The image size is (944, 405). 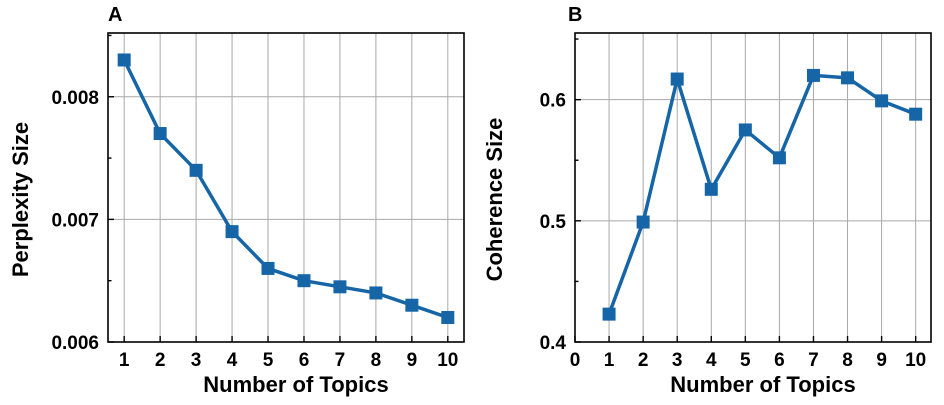 I want to click on panel-a-y-axis-title: Perplexity Size, so click(x=20, y=199).